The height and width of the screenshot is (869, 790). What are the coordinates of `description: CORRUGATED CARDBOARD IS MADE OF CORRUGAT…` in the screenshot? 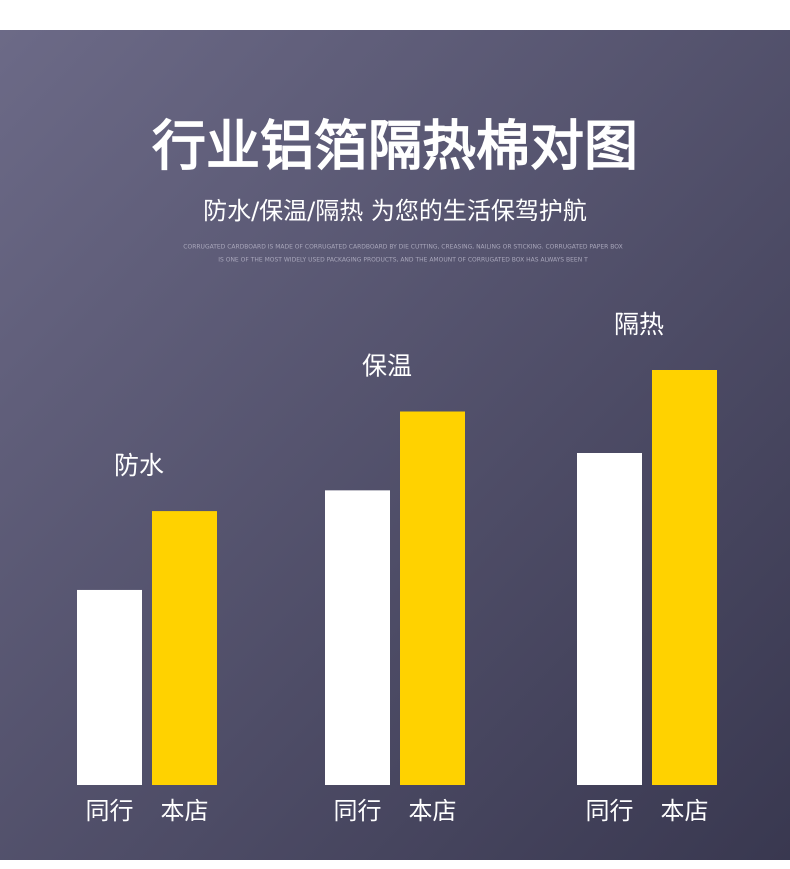 It's located at (402, 247).